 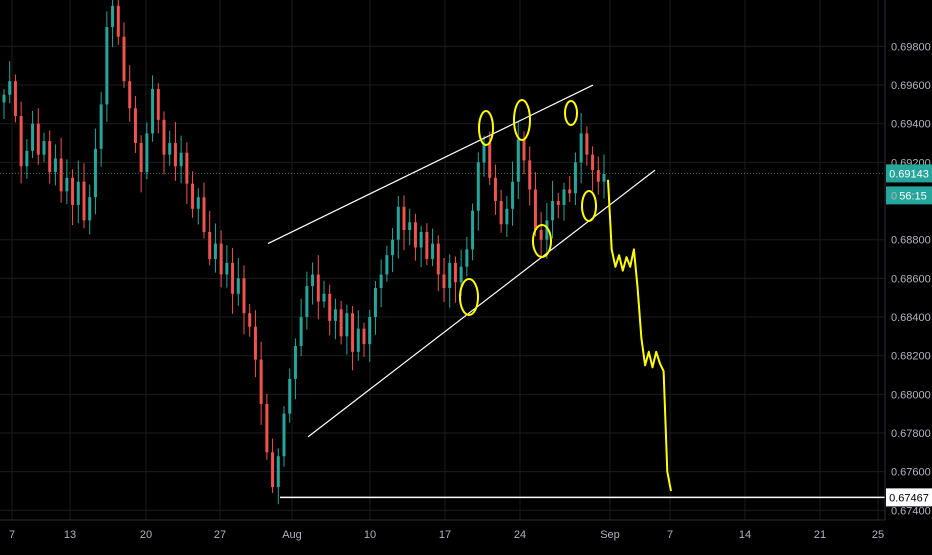 I want to click on support-badge-label: 0.67467, so click(x=909, y=498).